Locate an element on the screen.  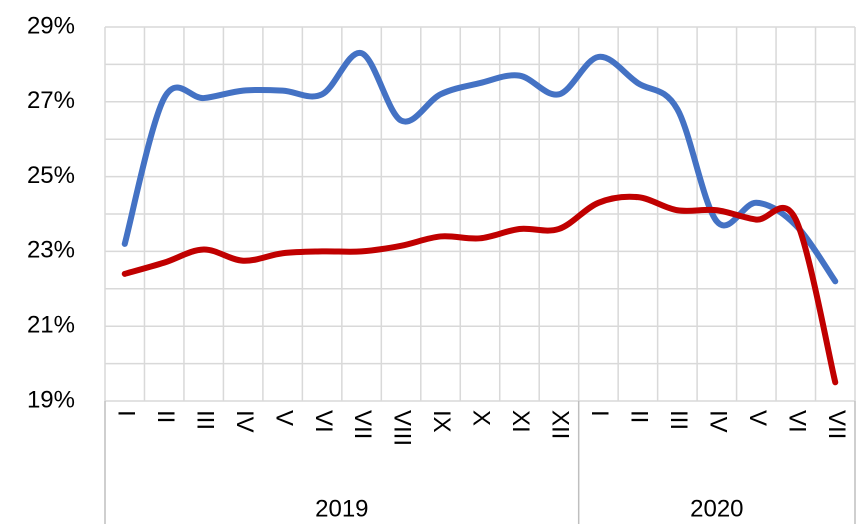
y-tick-label: 27% is located at coordinates (51, 100).